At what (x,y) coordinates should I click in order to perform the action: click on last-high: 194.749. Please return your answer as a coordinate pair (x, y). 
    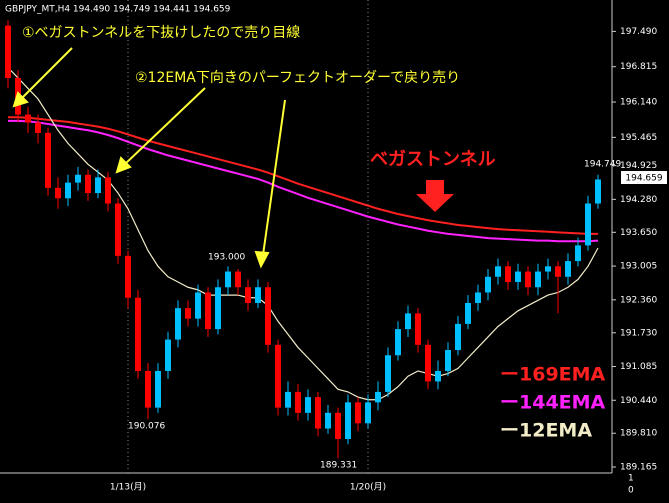
    Looking at the image, I should click on (602, 165).